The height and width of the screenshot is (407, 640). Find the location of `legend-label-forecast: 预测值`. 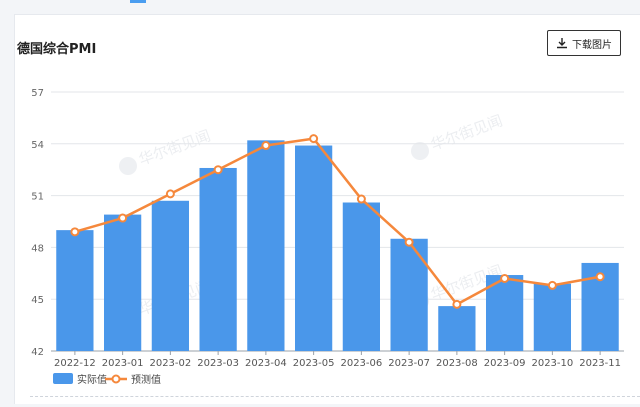

legend-label-forecast: 预测值 is located at coordinates (146, 379).